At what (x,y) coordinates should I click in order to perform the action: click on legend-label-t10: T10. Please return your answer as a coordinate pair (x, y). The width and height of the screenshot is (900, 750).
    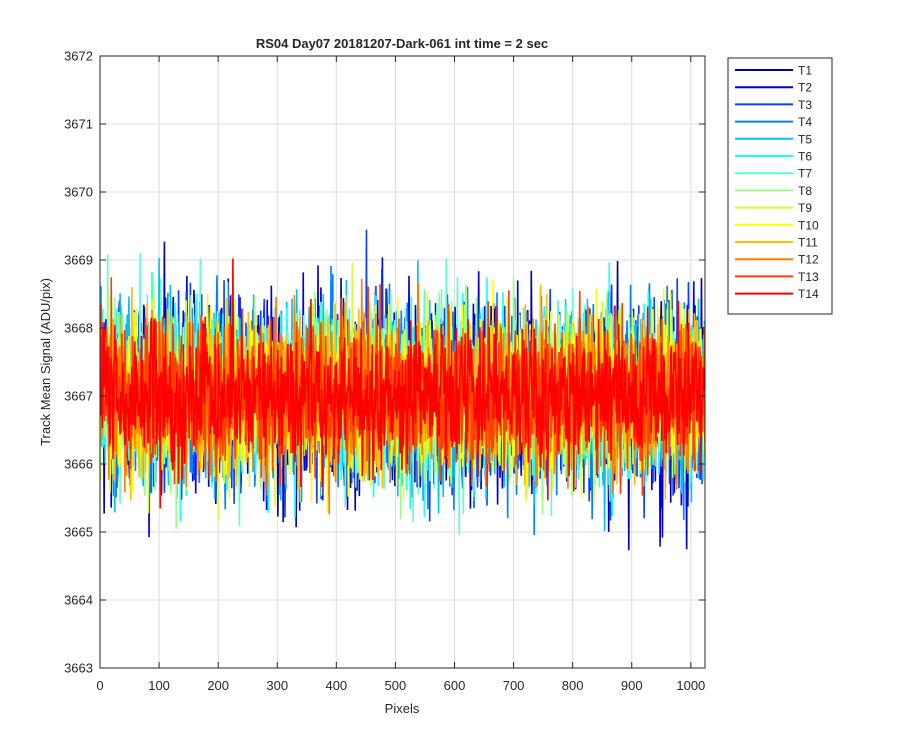
    Looking at the image, I should click on (808, 225).